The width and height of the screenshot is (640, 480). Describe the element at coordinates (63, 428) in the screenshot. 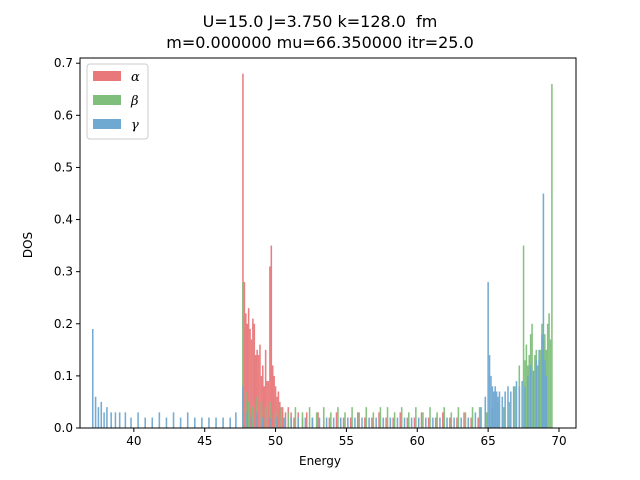

I see `y-tick-label-0: 0.0` at that location.